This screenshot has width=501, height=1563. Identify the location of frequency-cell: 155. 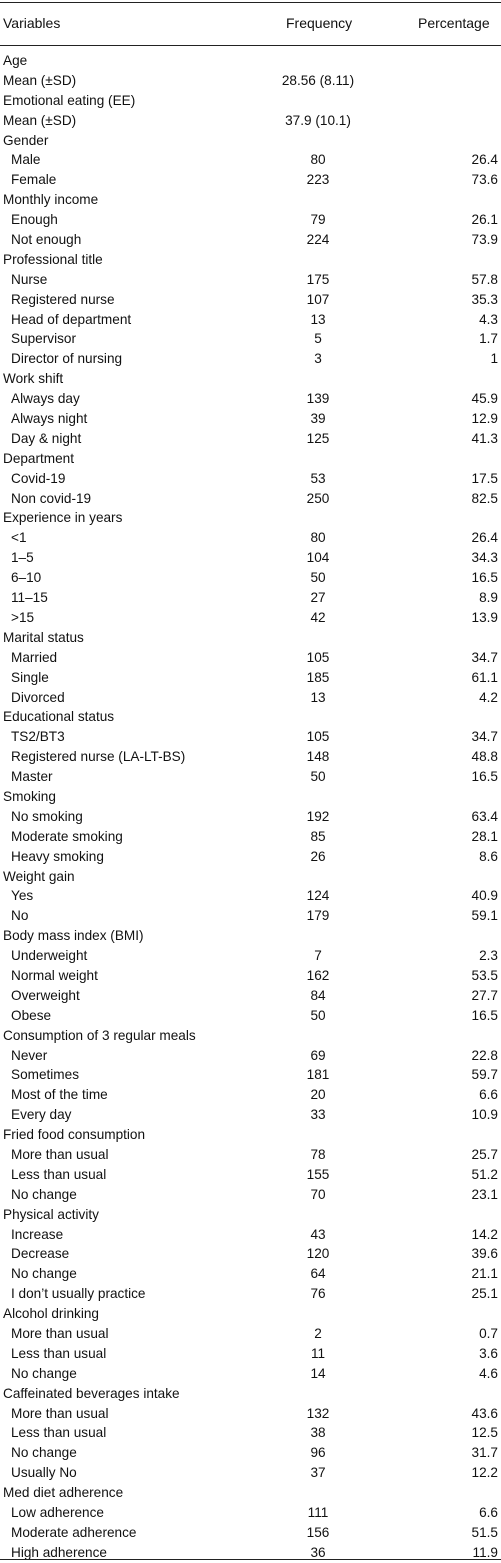
(318, 1174).